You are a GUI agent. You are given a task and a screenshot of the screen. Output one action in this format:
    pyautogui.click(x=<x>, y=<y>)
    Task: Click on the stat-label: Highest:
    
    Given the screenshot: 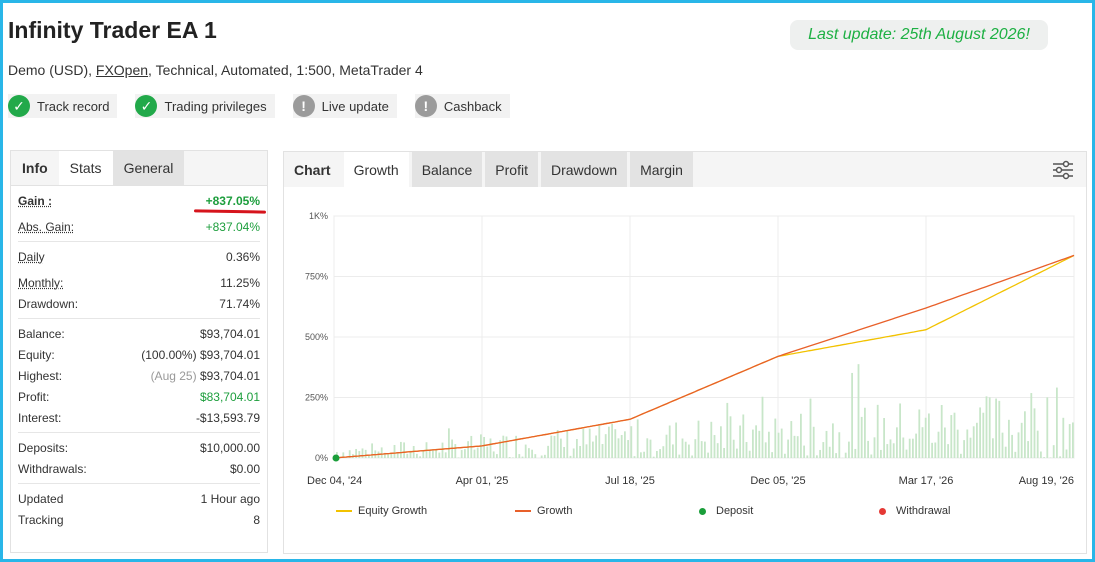 What is the action you would take?
    pyautogui.click(x=40, y=375)
    